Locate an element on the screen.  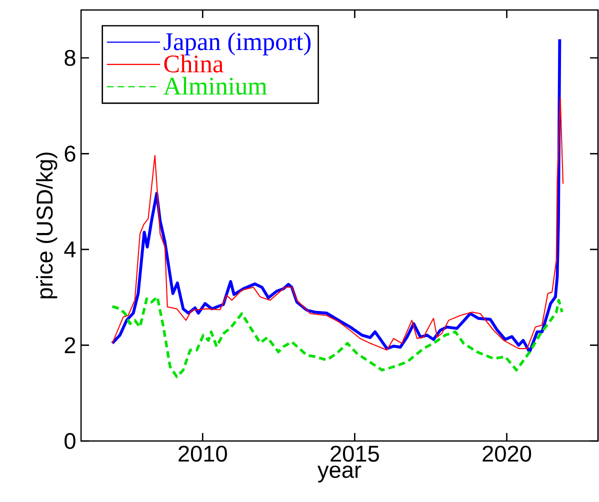
x-tick-label: 2020 is located at coordinates (507, 454).